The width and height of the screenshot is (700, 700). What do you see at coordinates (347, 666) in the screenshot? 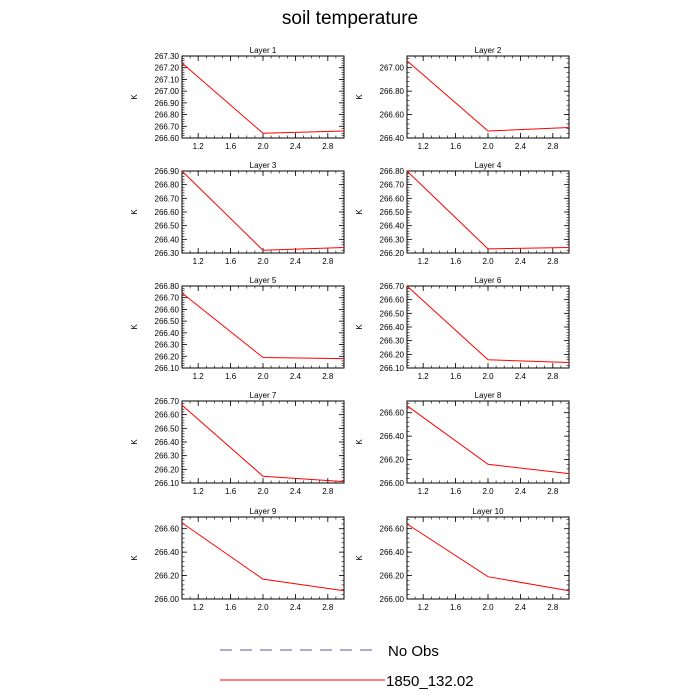
I see `legend: No Obs 1850_132.02` at bounding box center [347, 666].